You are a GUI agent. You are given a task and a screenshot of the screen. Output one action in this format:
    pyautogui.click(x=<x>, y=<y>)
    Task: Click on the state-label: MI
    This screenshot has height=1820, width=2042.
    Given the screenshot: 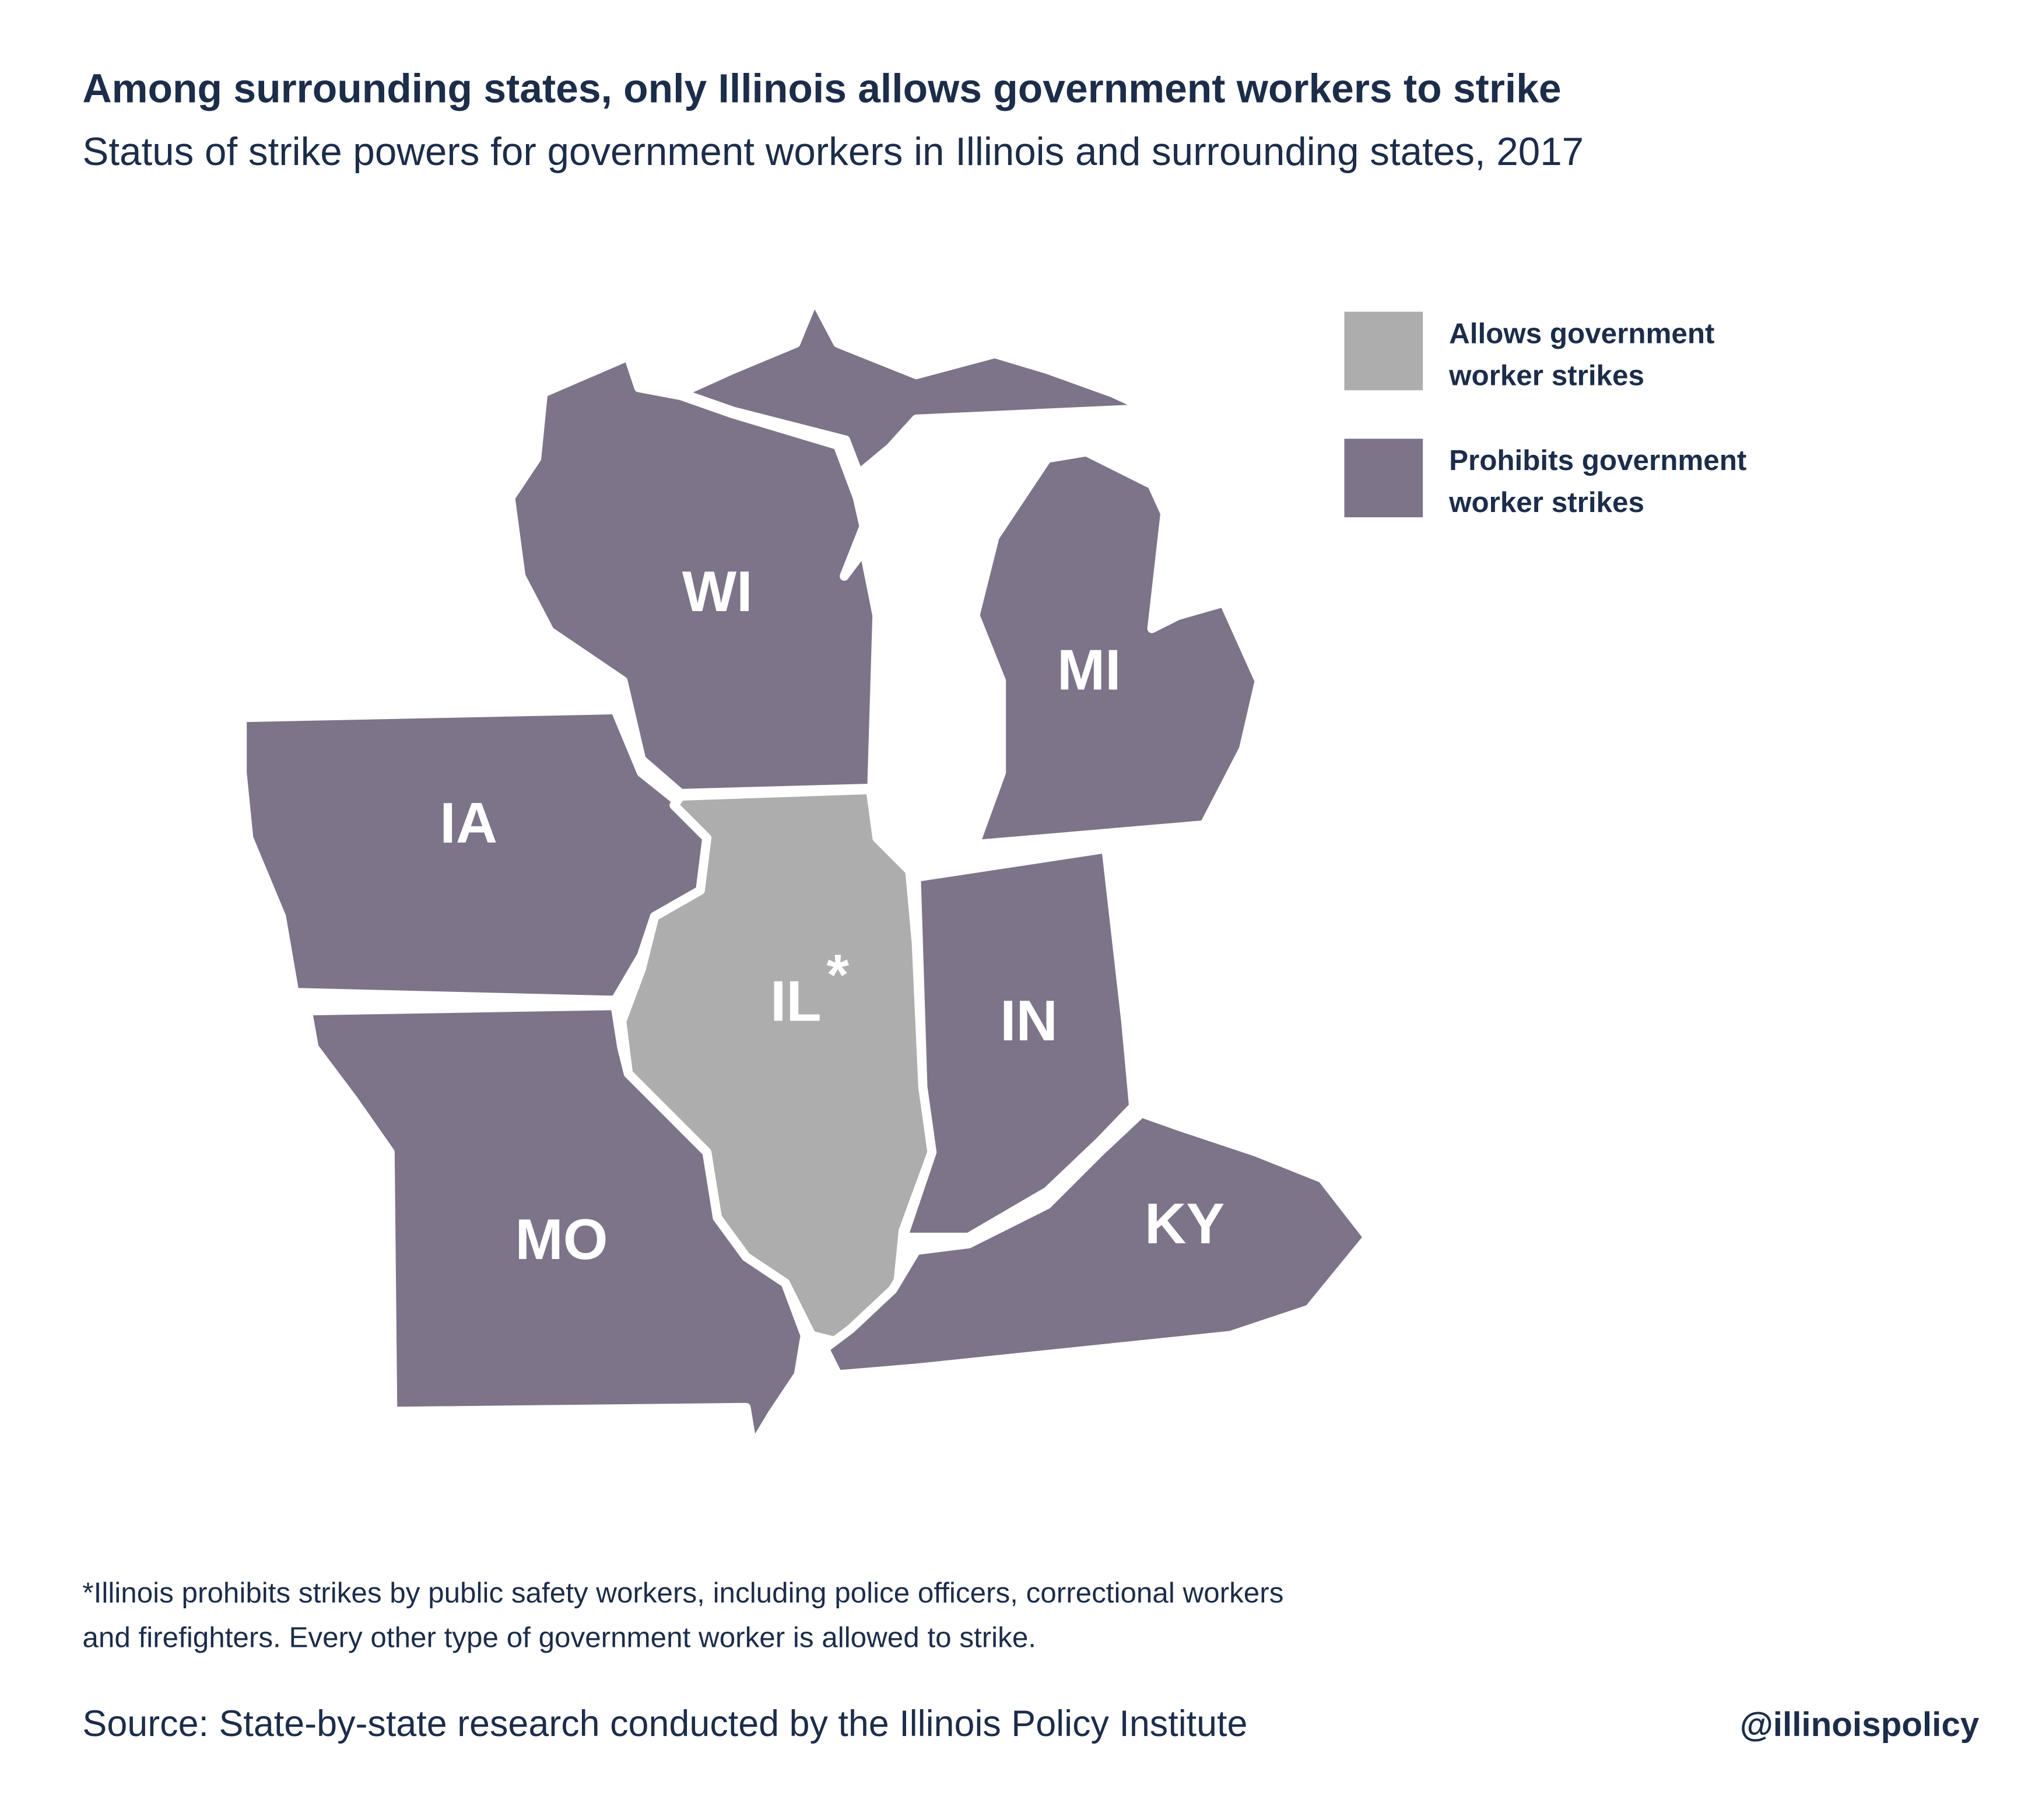 What is the action you would take?
    pyautogui.click(x=1089, y=670)
    